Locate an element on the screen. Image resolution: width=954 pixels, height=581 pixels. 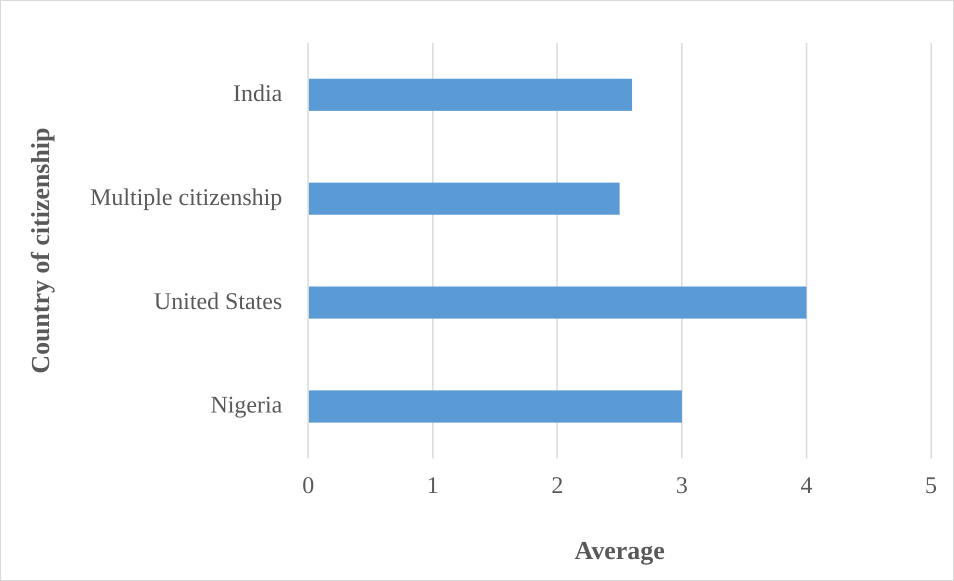
x-tick-label: 3 is located at coordinates (682, 486).